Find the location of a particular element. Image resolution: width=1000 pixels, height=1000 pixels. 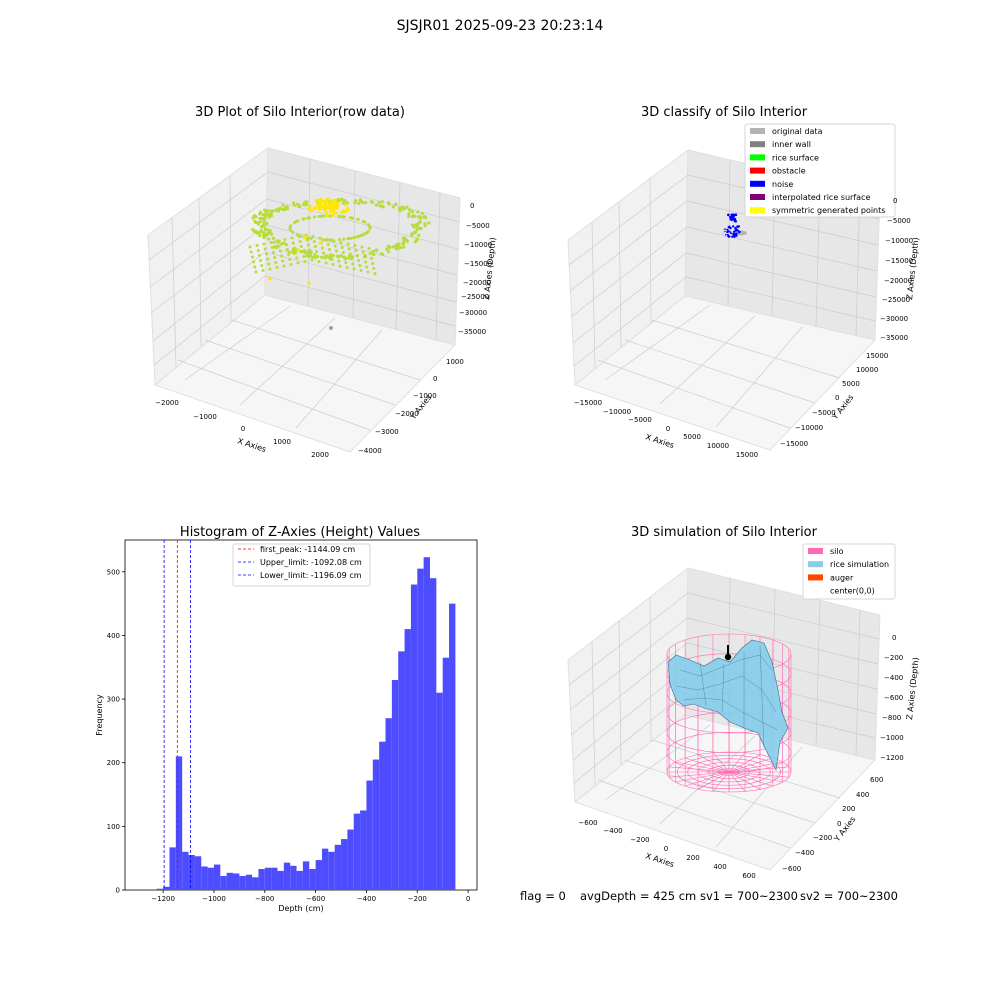

simulation-ztick: −1000 is located at coordinates (892, 738).